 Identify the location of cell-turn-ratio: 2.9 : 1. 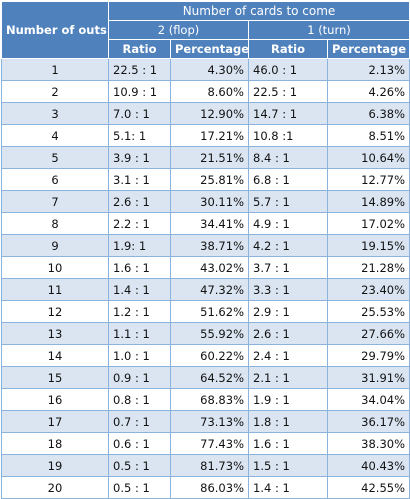
(288, 311).